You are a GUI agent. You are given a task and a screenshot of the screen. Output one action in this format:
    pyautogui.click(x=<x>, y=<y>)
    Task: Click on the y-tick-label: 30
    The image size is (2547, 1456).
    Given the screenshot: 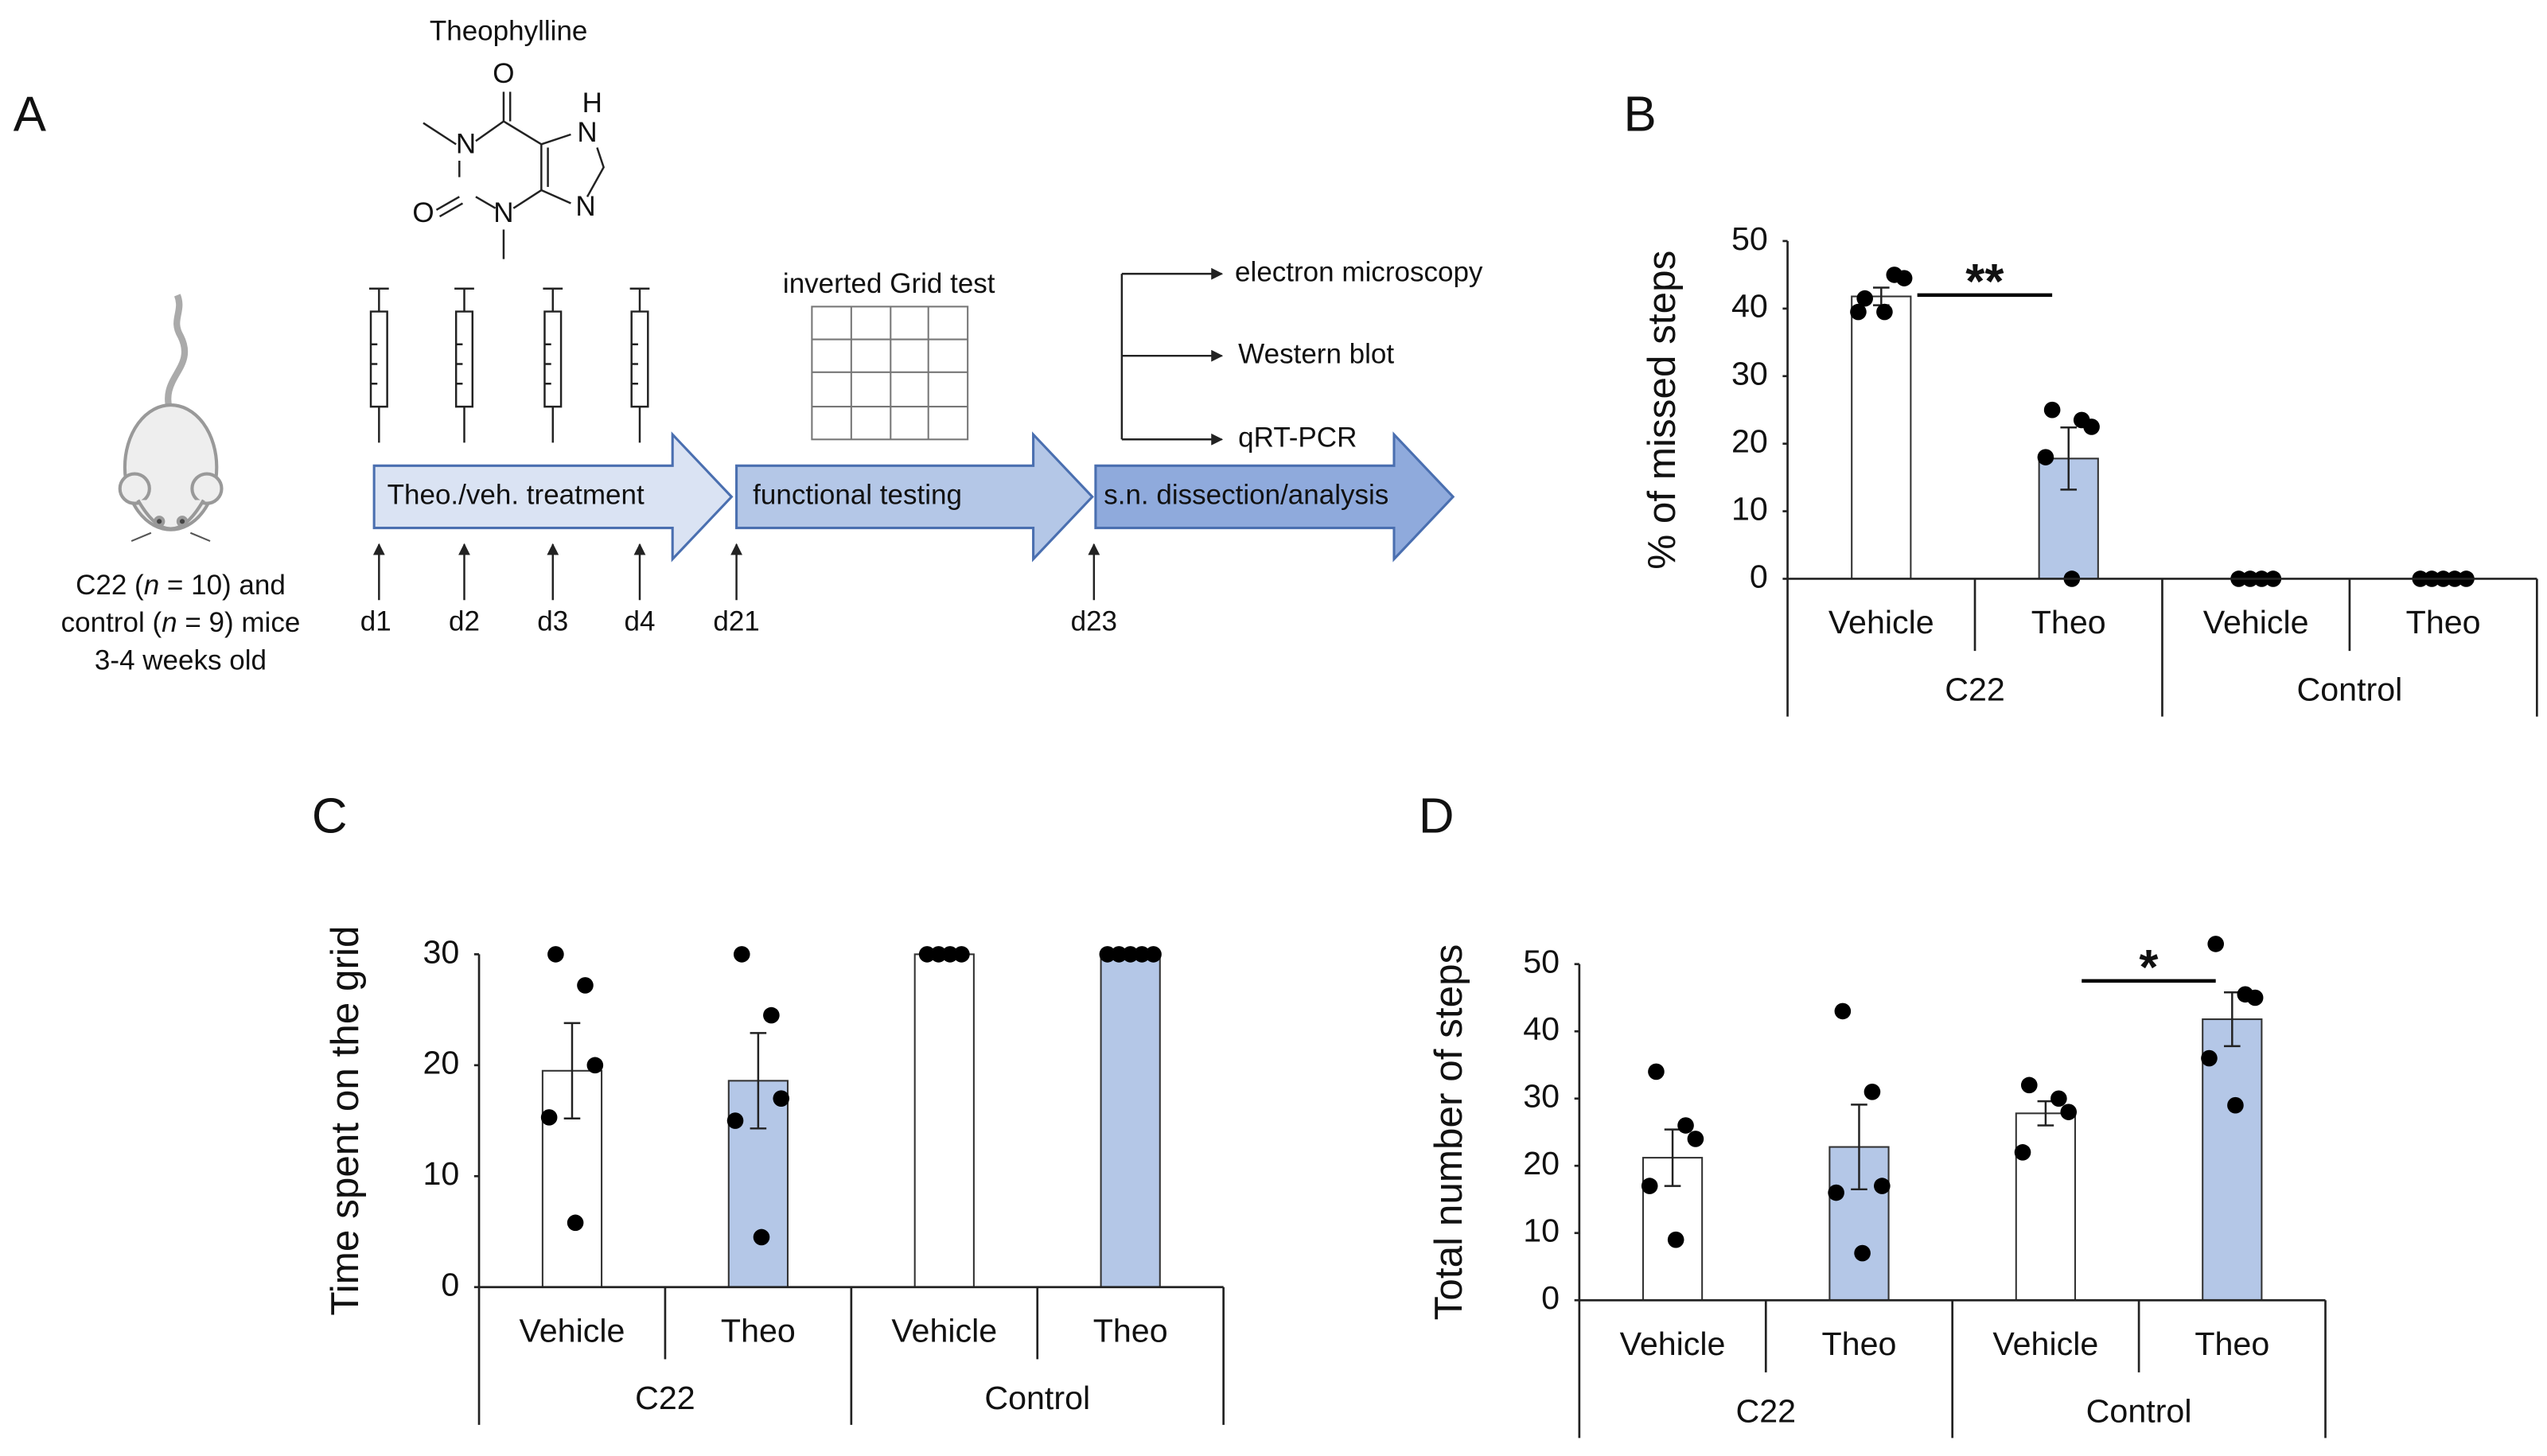 What is the action you would take?
    pyautogui.click(x=1750, y=374)
    